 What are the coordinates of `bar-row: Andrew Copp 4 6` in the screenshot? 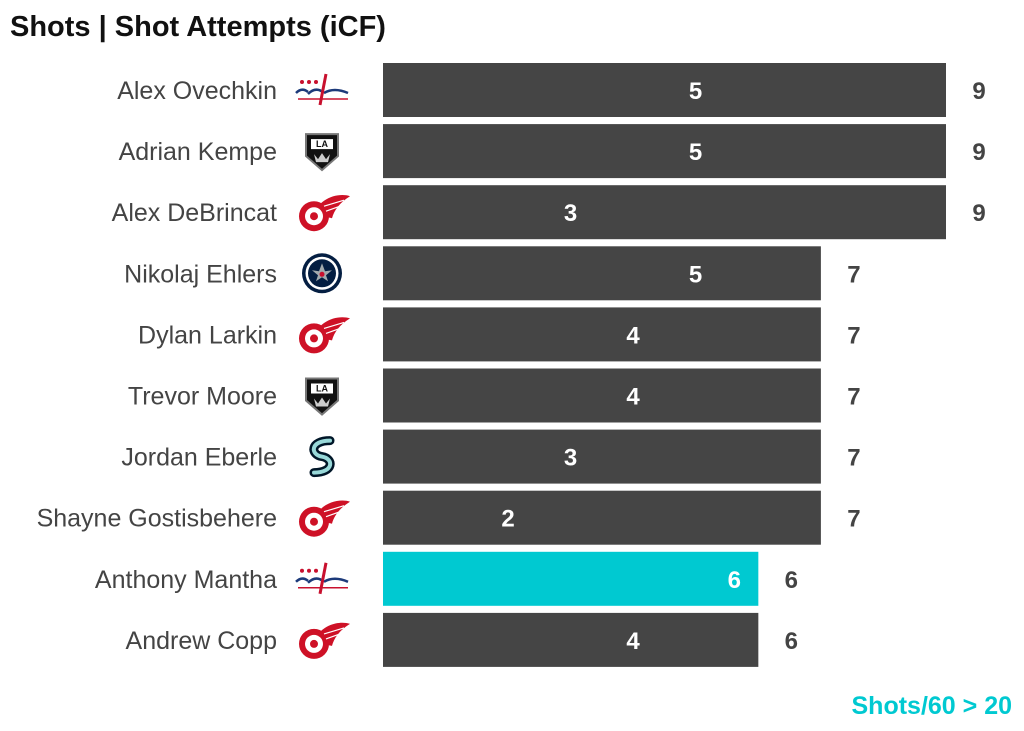 It's located at (462, 639).